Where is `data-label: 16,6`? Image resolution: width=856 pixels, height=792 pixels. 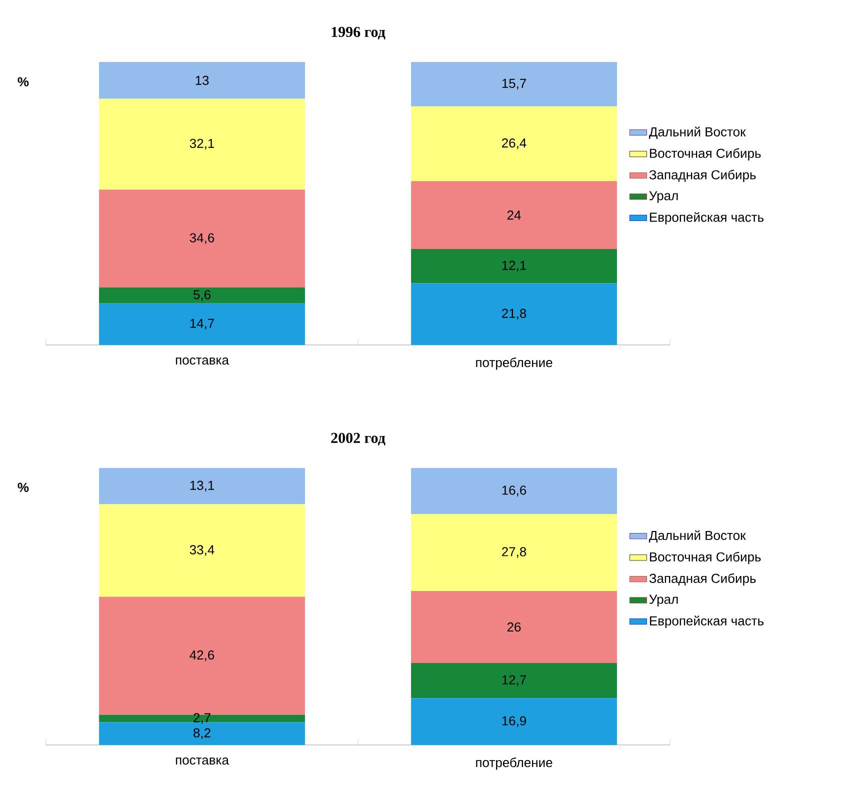 data-label: 16,6 is located at coordinates (514, 491).